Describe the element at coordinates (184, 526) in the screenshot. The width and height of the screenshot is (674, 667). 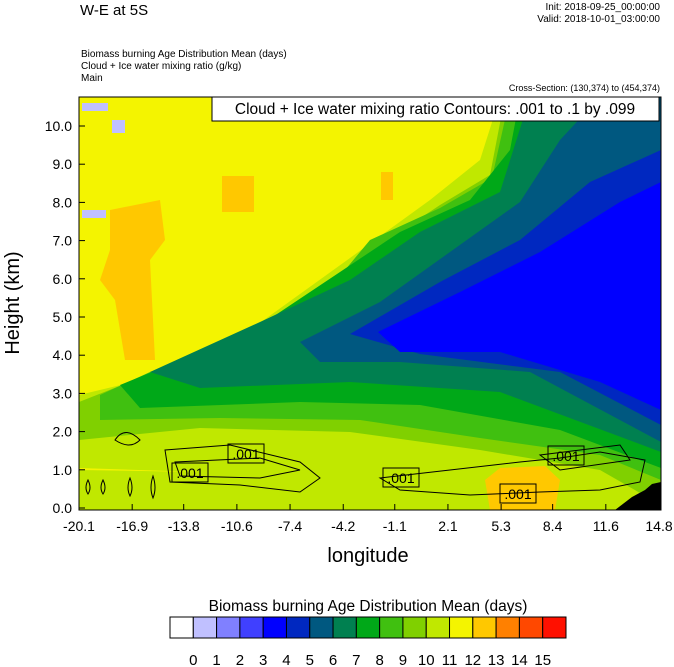
I see `x-tick-label: -13.8` at that location.